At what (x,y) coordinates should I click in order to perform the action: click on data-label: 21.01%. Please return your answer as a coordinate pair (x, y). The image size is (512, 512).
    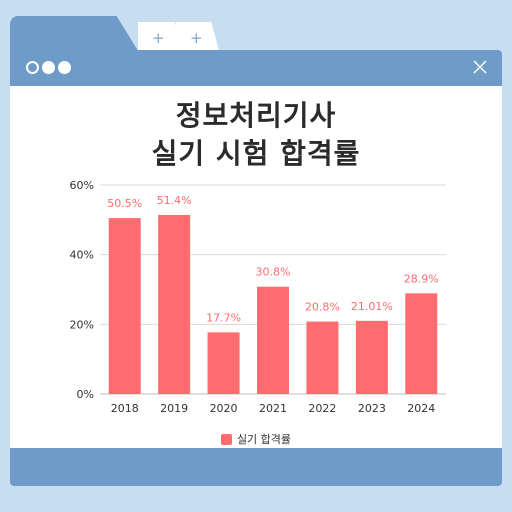
    Looking at the image, I should click on (372, 306).